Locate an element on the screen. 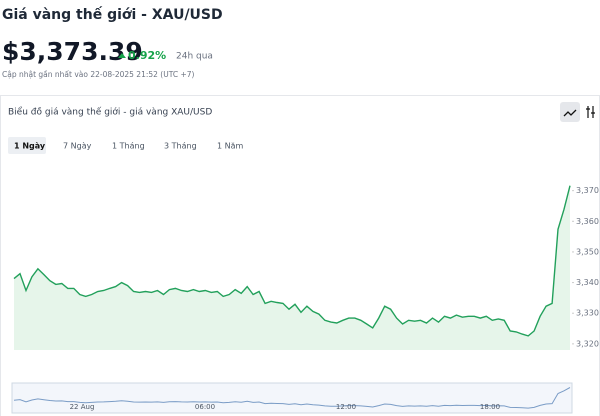 This screenshot has height=416, width=600. navigator-label: 06:00 is located at coordinates (205, 407).